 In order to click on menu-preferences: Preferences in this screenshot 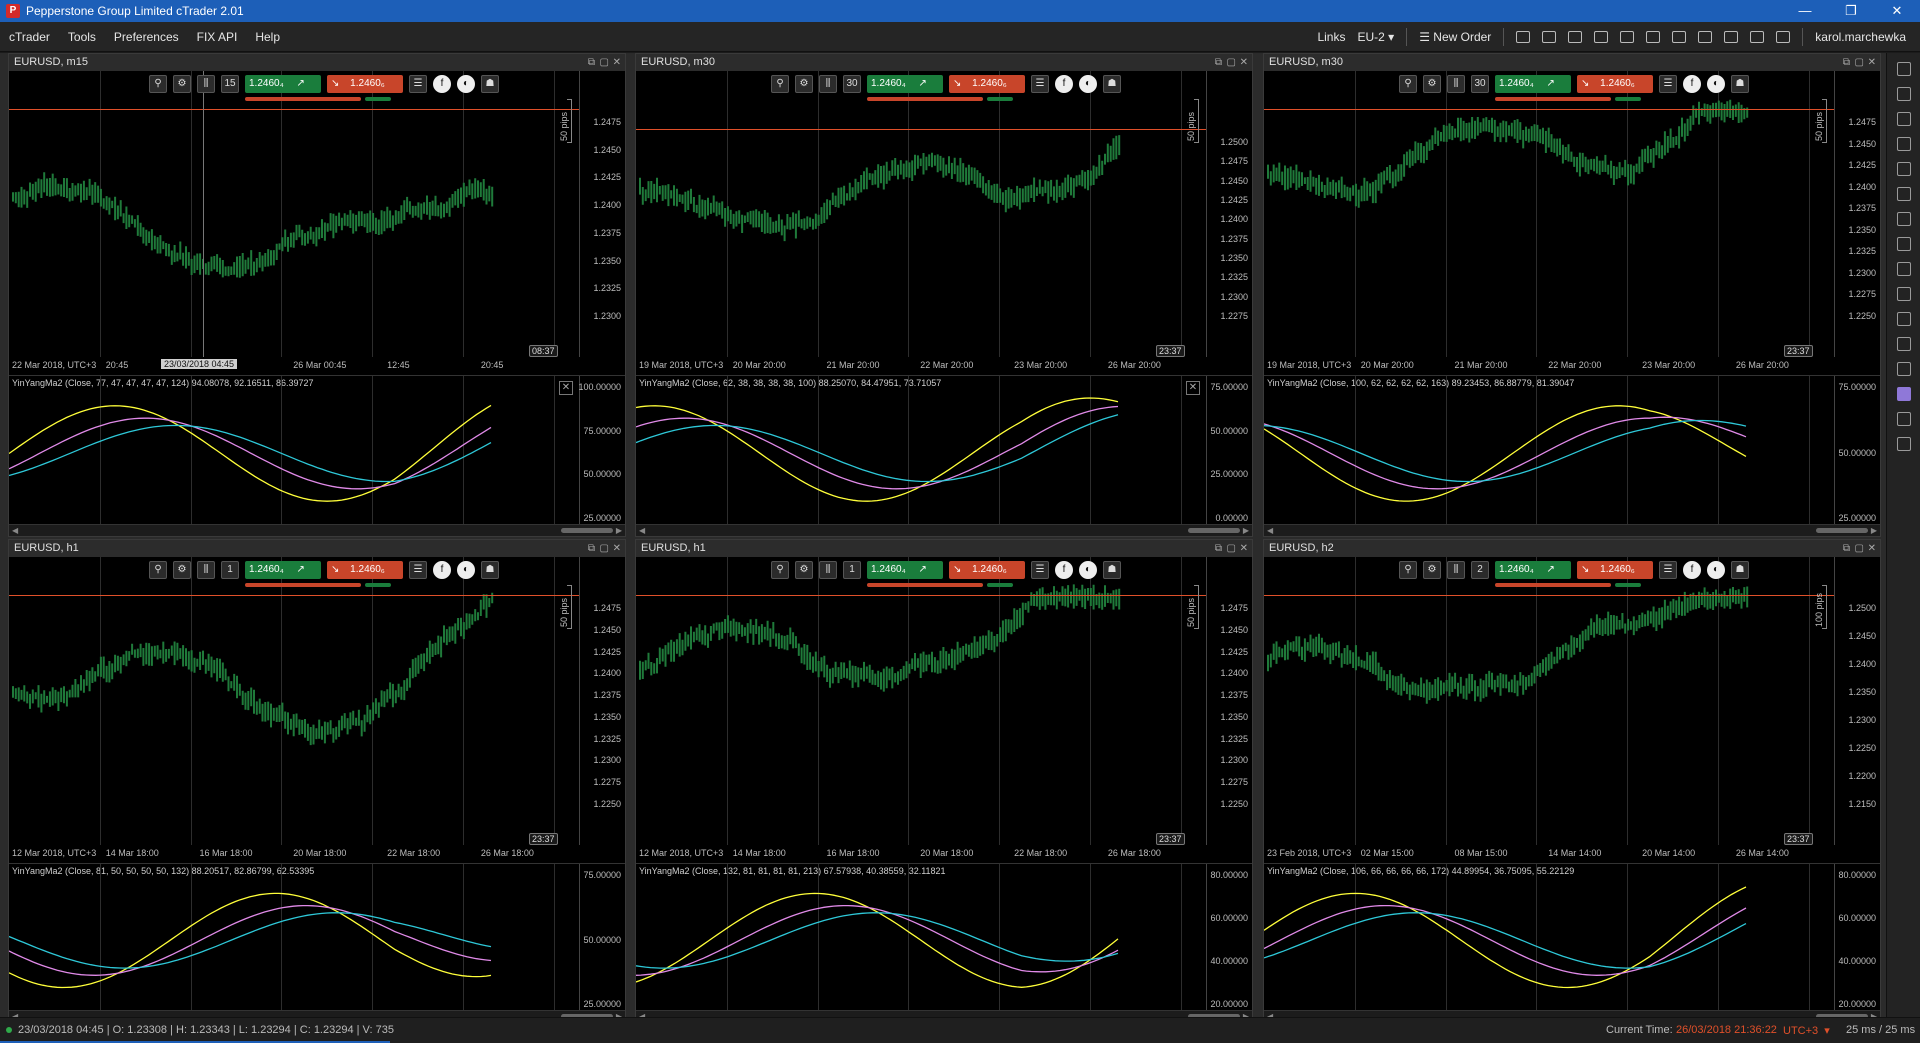, I will do `click(146, 36)`.